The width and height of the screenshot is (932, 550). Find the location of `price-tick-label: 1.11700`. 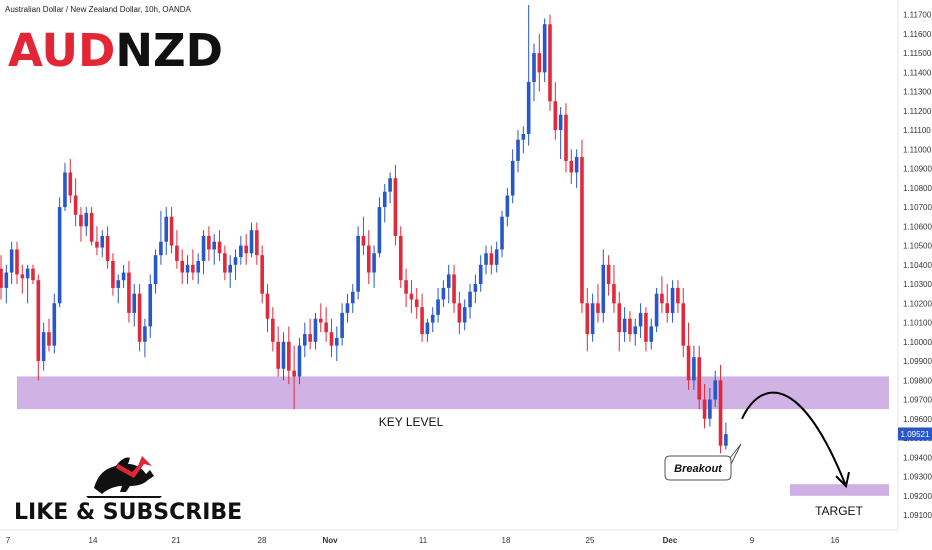

price-tick-label: 1.11700 is located at coordinates (917, 15).